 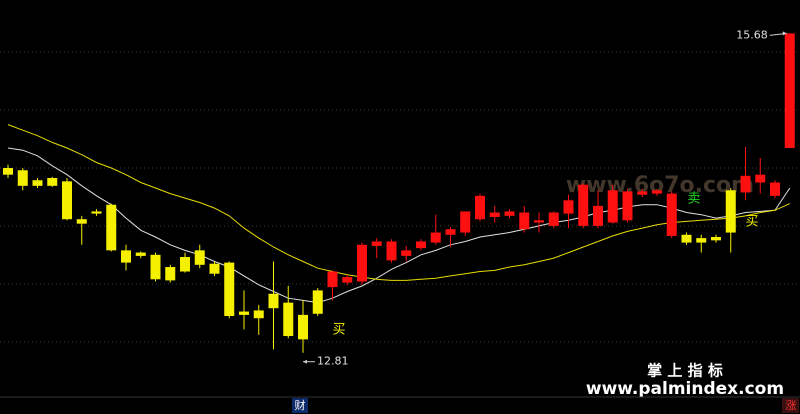 I want to click on brand-name: 掌 上 指 标, so click(x=685, y=371).